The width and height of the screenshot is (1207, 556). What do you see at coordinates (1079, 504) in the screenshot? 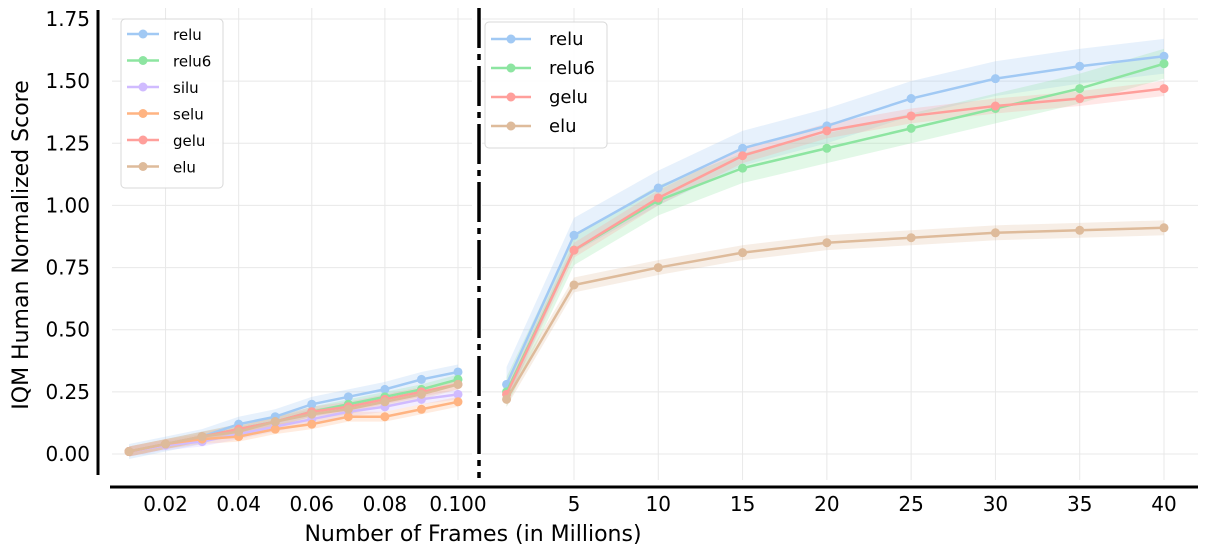
I see `x-tick-label: 35` at bounding box center [1079, 504].